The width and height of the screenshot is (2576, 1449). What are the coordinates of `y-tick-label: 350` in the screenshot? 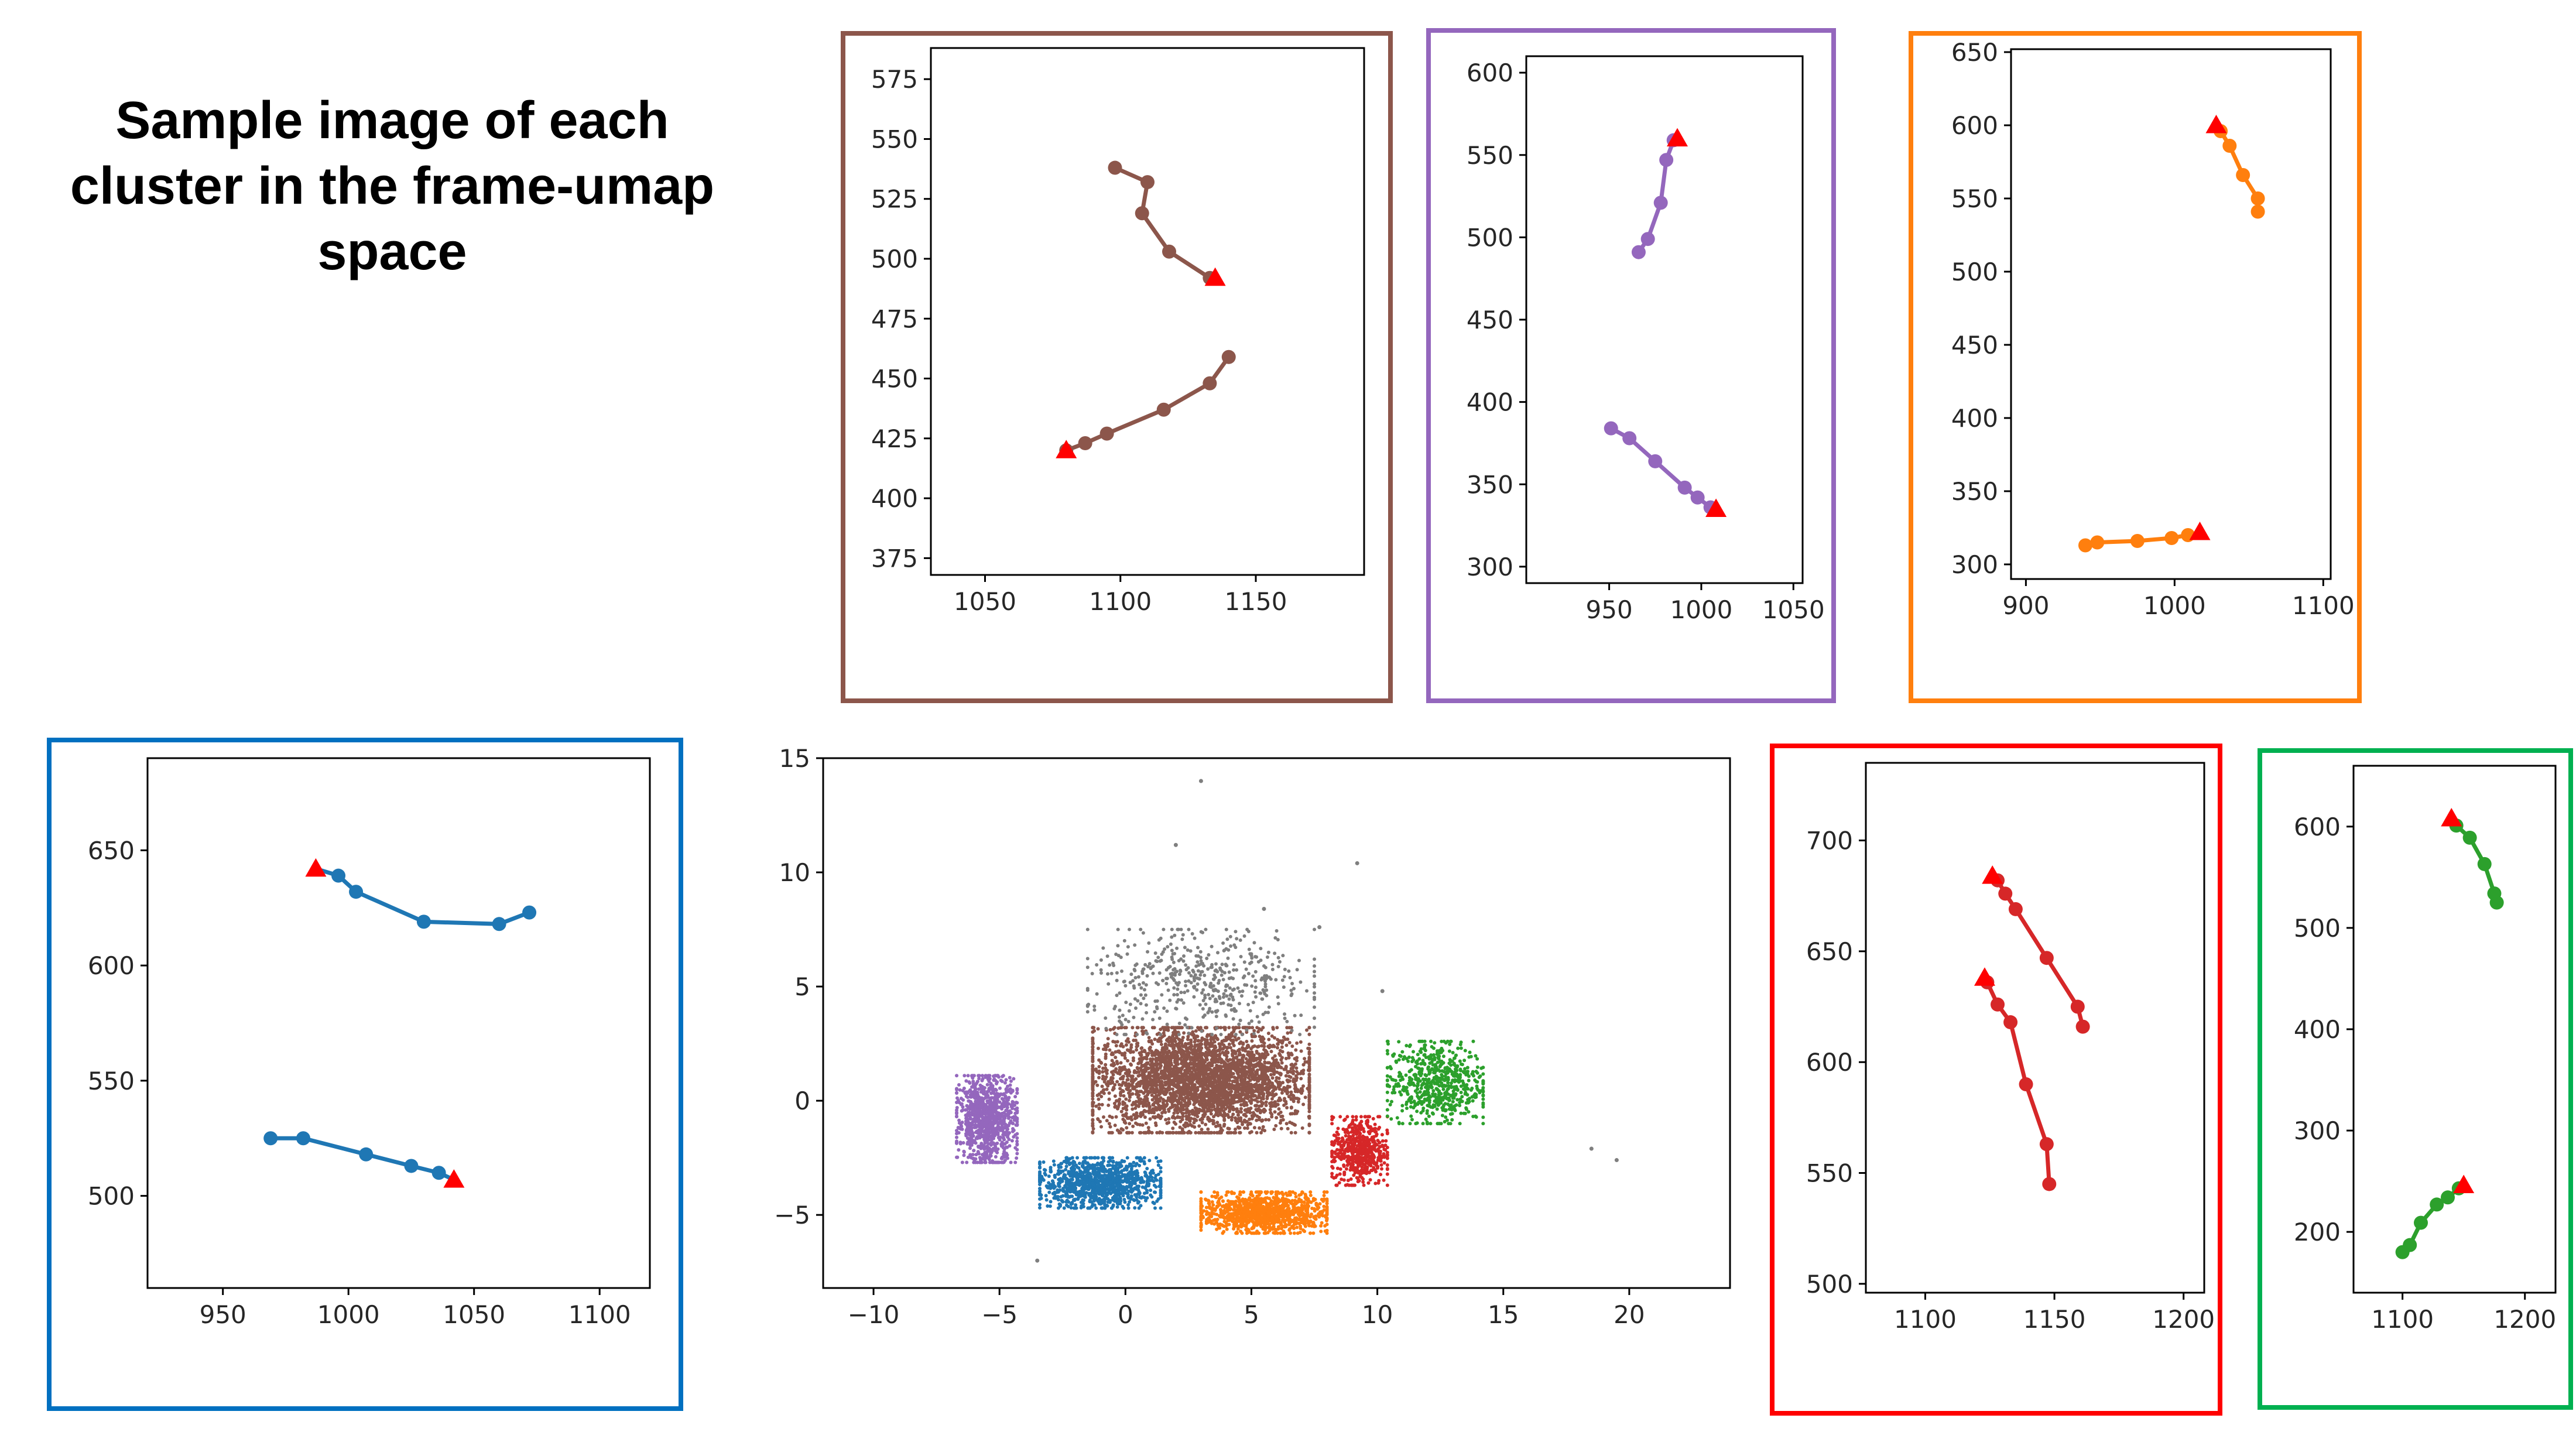 It's located at (1974, 491).